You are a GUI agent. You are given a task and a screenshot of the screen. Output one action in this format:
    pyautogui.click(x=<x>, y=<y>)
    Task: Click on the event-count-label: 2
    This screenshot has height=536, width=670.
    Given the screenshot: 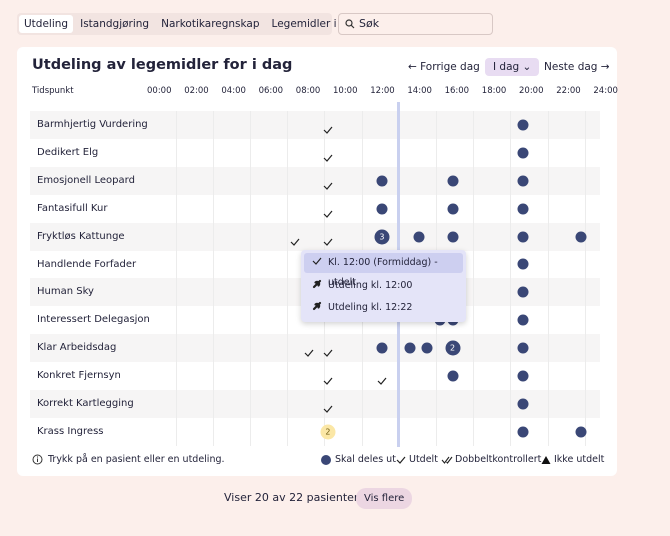 What is the action you would take?
    pyautogui.click(x=453, y=348)
    